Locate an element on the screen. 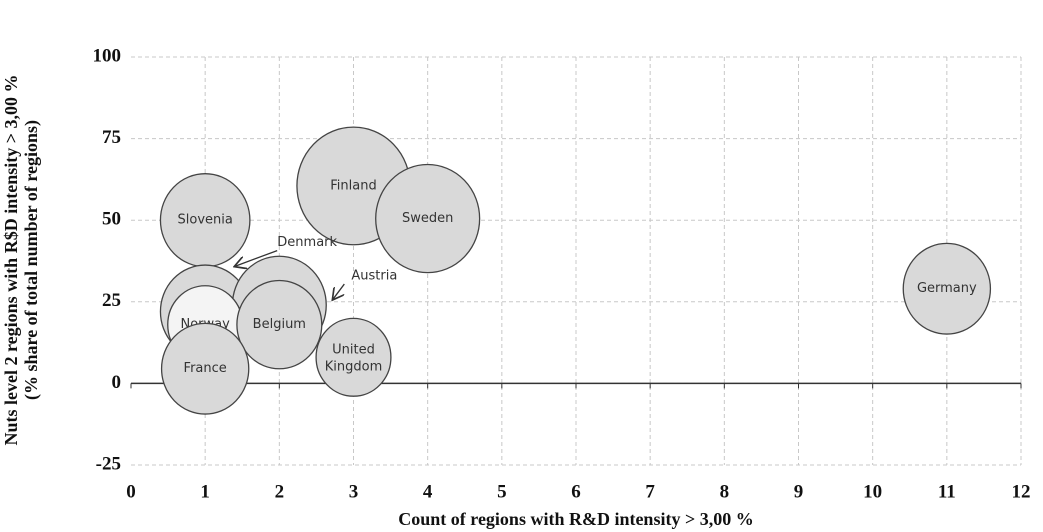 The height and width of the screenshot is (532, 1043). x-tick-label: 3 is located at coordinates (354, 491).